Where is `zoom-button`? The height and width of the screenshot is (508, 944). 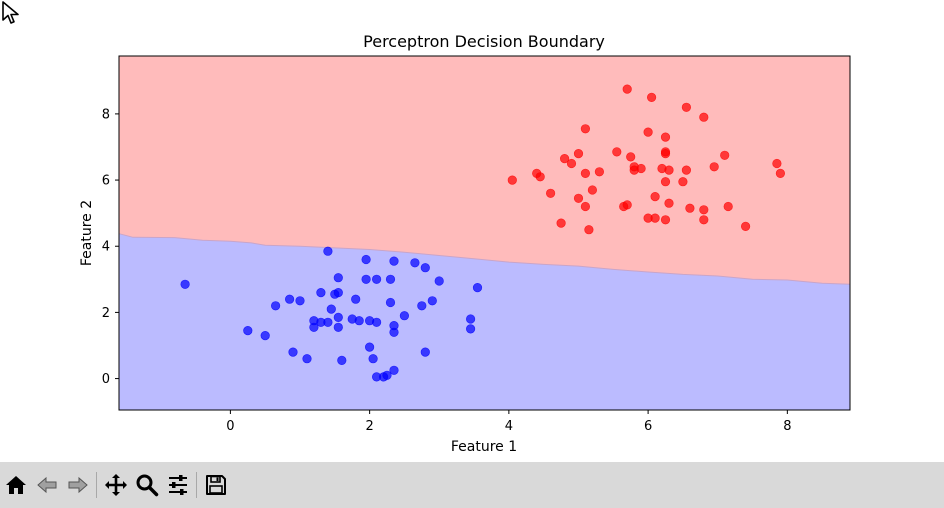 zoom-button is located at coordinates (147, 485).